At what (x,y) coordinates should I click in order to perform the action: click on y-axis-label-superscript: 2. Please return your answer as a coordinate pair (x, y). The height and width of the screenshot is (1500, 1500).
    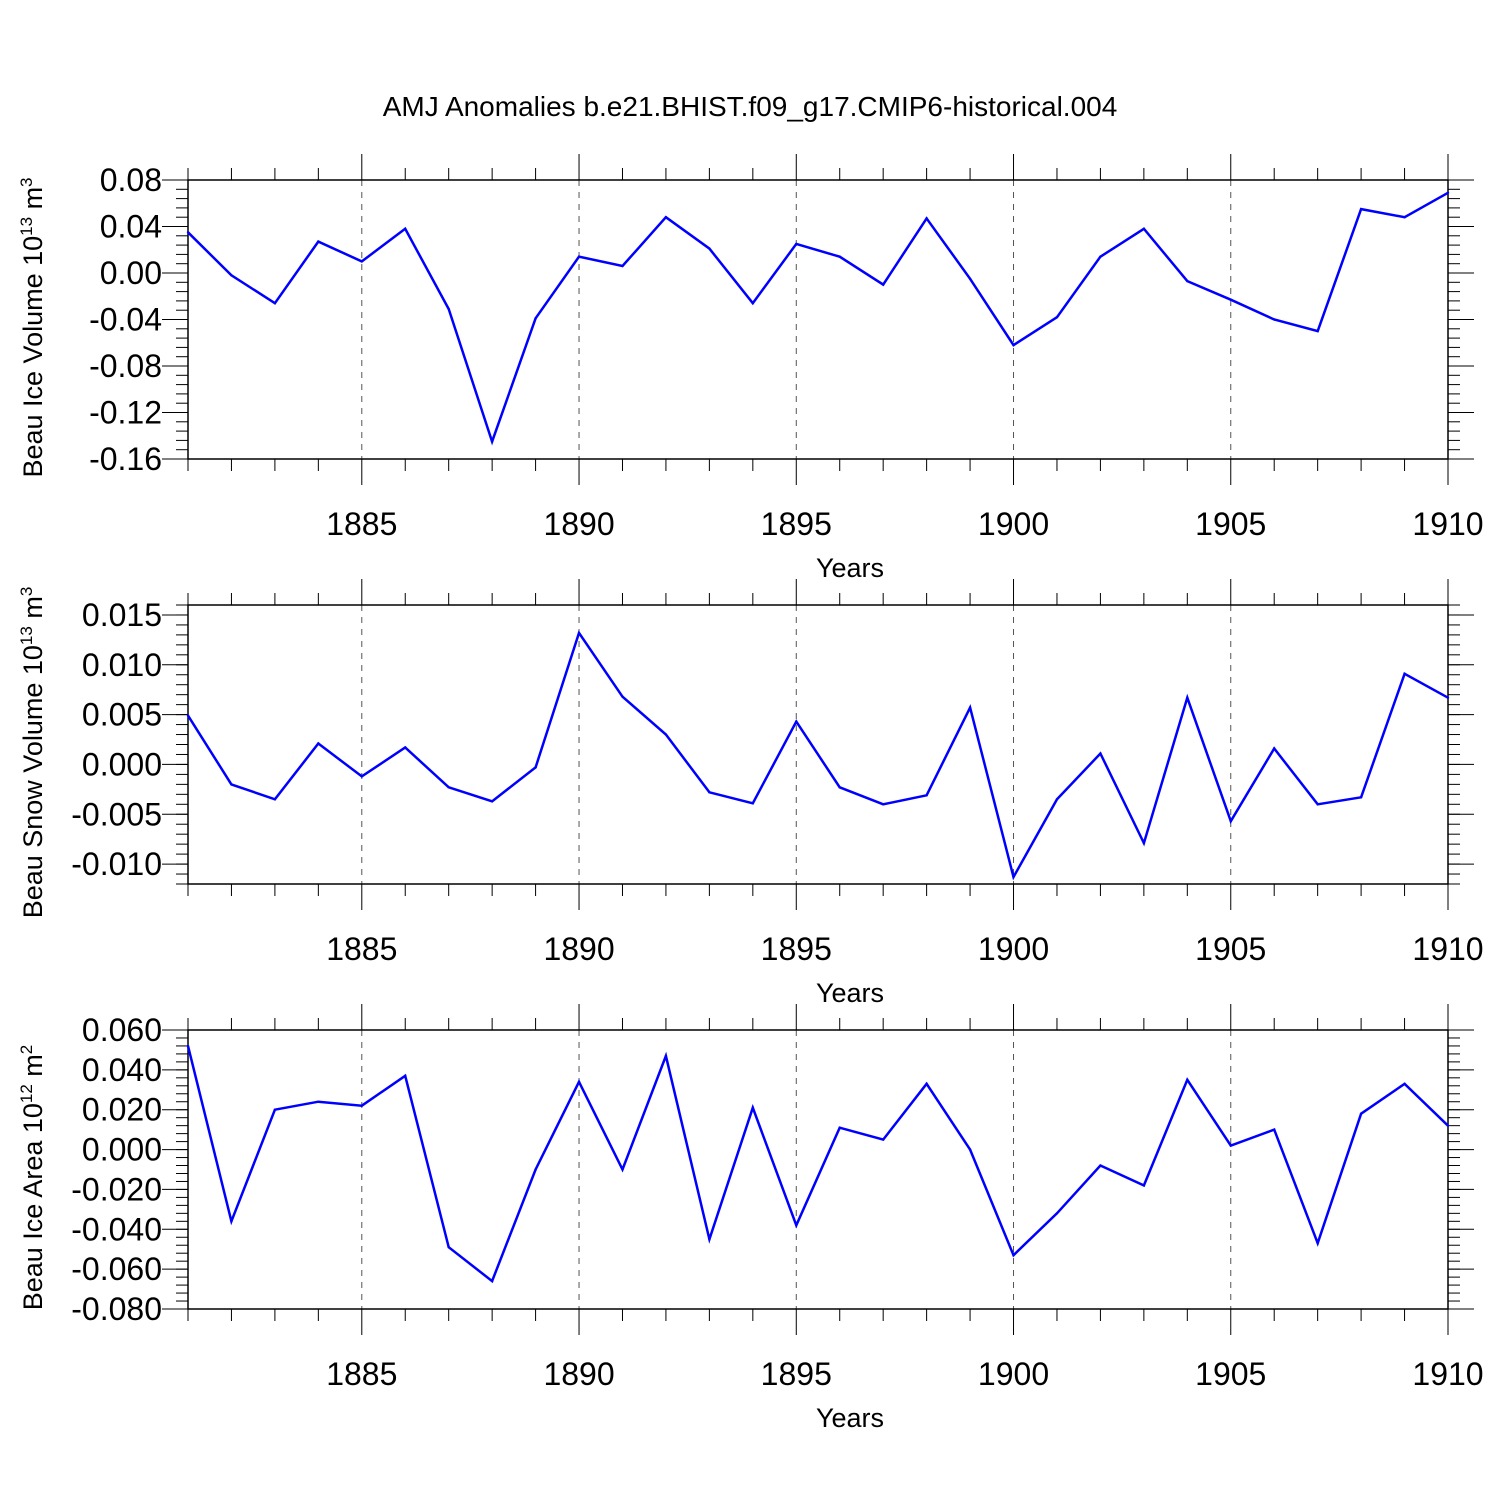
    Looking at the image, I should click on (26, 1049).